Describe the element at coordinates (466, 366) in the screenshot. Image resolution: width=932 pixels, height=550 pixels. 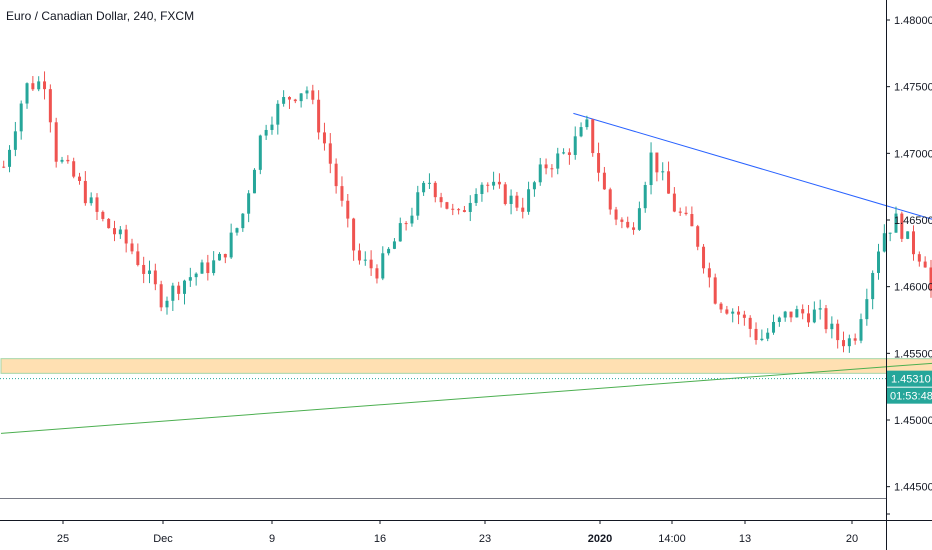
I see `support-zone` at that location.